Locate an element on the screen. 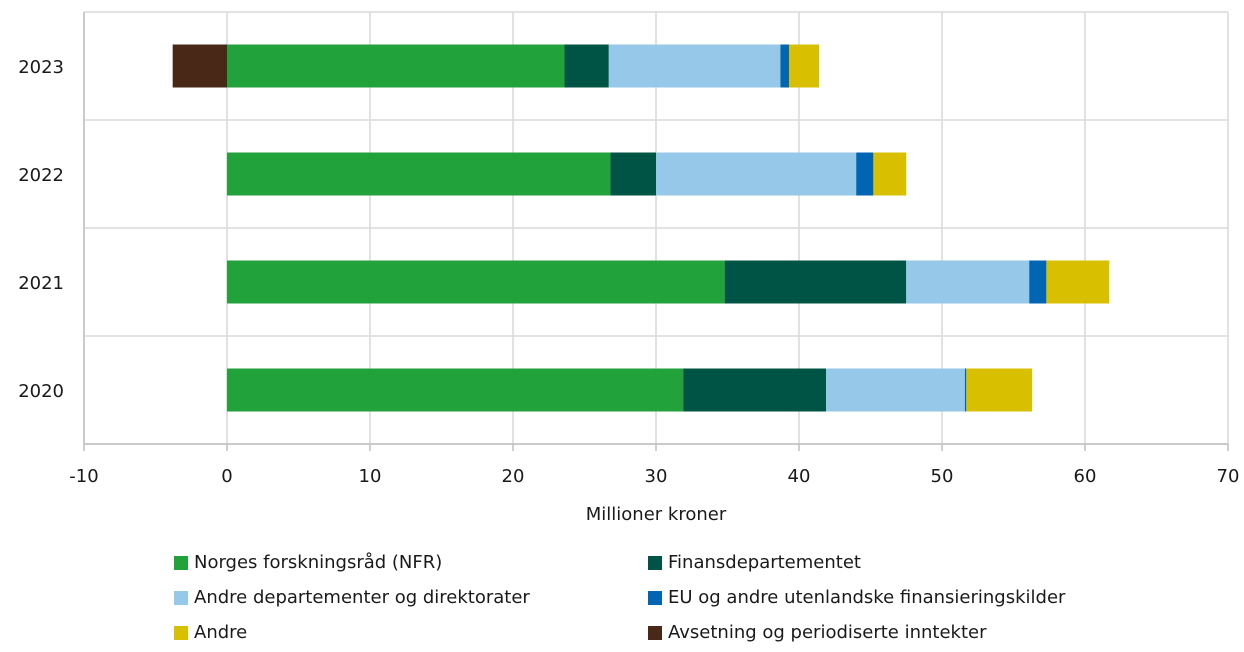  x-axis-title: Millioner kroner is located at coordinates (656, 514).